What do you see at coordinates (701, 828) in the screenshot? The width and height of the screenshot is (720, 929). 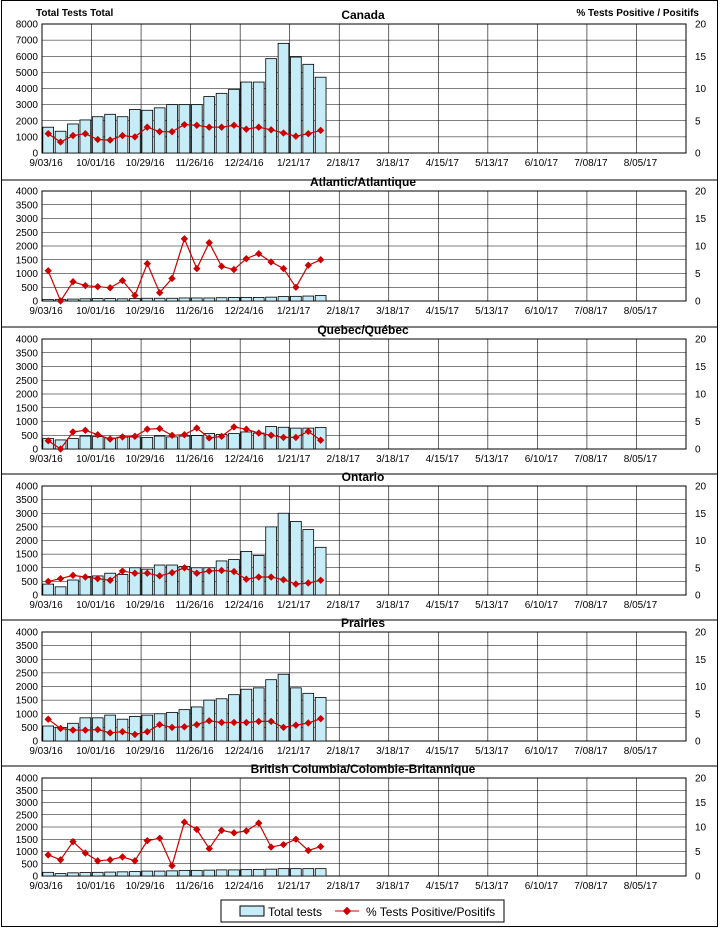 I see `y-right-tick-label: 10` at bounding box center [701, 828].